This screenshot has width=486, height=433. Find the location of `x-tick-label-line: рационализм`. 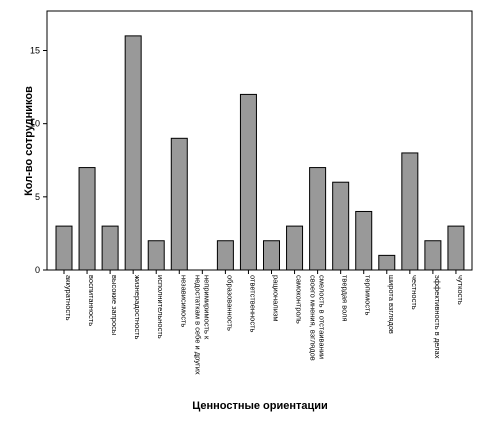

x-tick-label-line: рационализм is located at coordinates (276, 298).